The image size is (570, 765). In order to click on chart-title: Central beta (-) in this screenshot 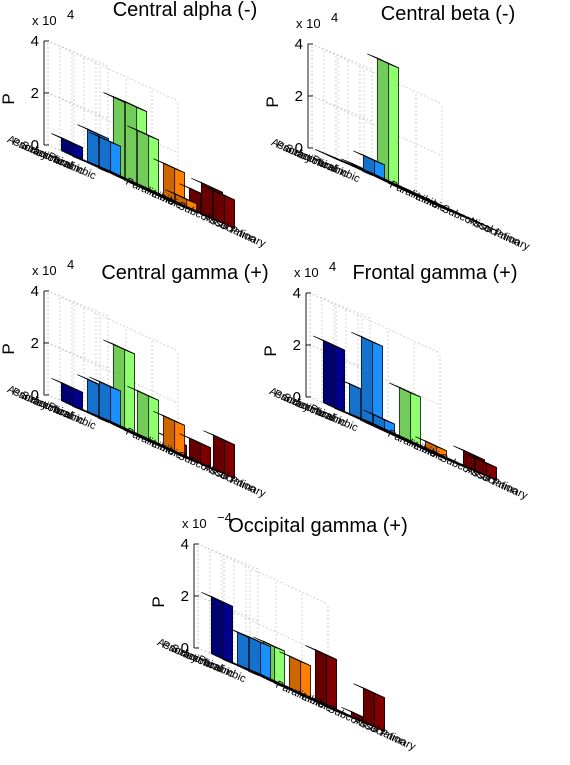, I will do `click(448, 14)`.